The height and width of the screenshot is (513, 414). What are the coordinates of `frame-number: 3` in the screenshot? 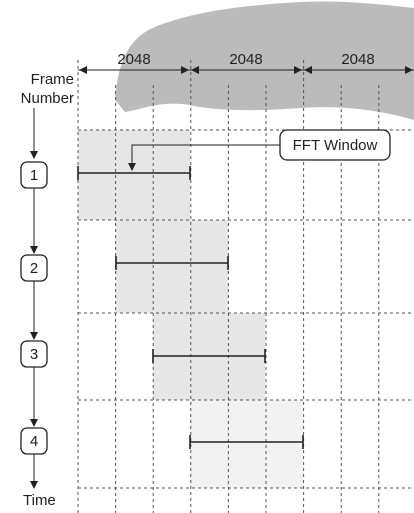 It's located at (34, 354).